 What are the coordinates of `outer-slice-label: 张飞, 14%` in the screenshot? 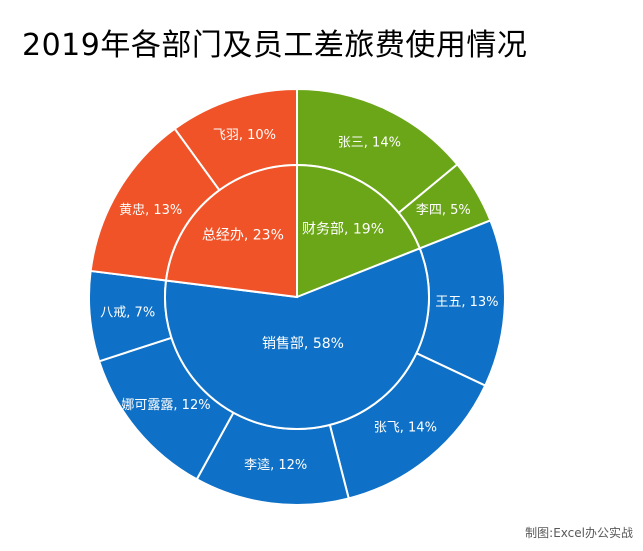 It's located at (405, 427).